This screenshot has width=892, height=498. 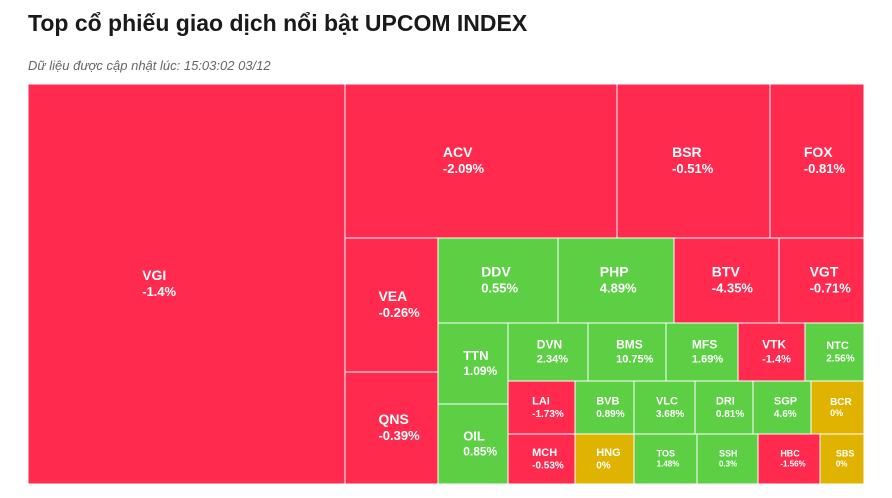 I want to click on treemap-tile-fox: FOX-0.81%, so click(x=817, y=161).